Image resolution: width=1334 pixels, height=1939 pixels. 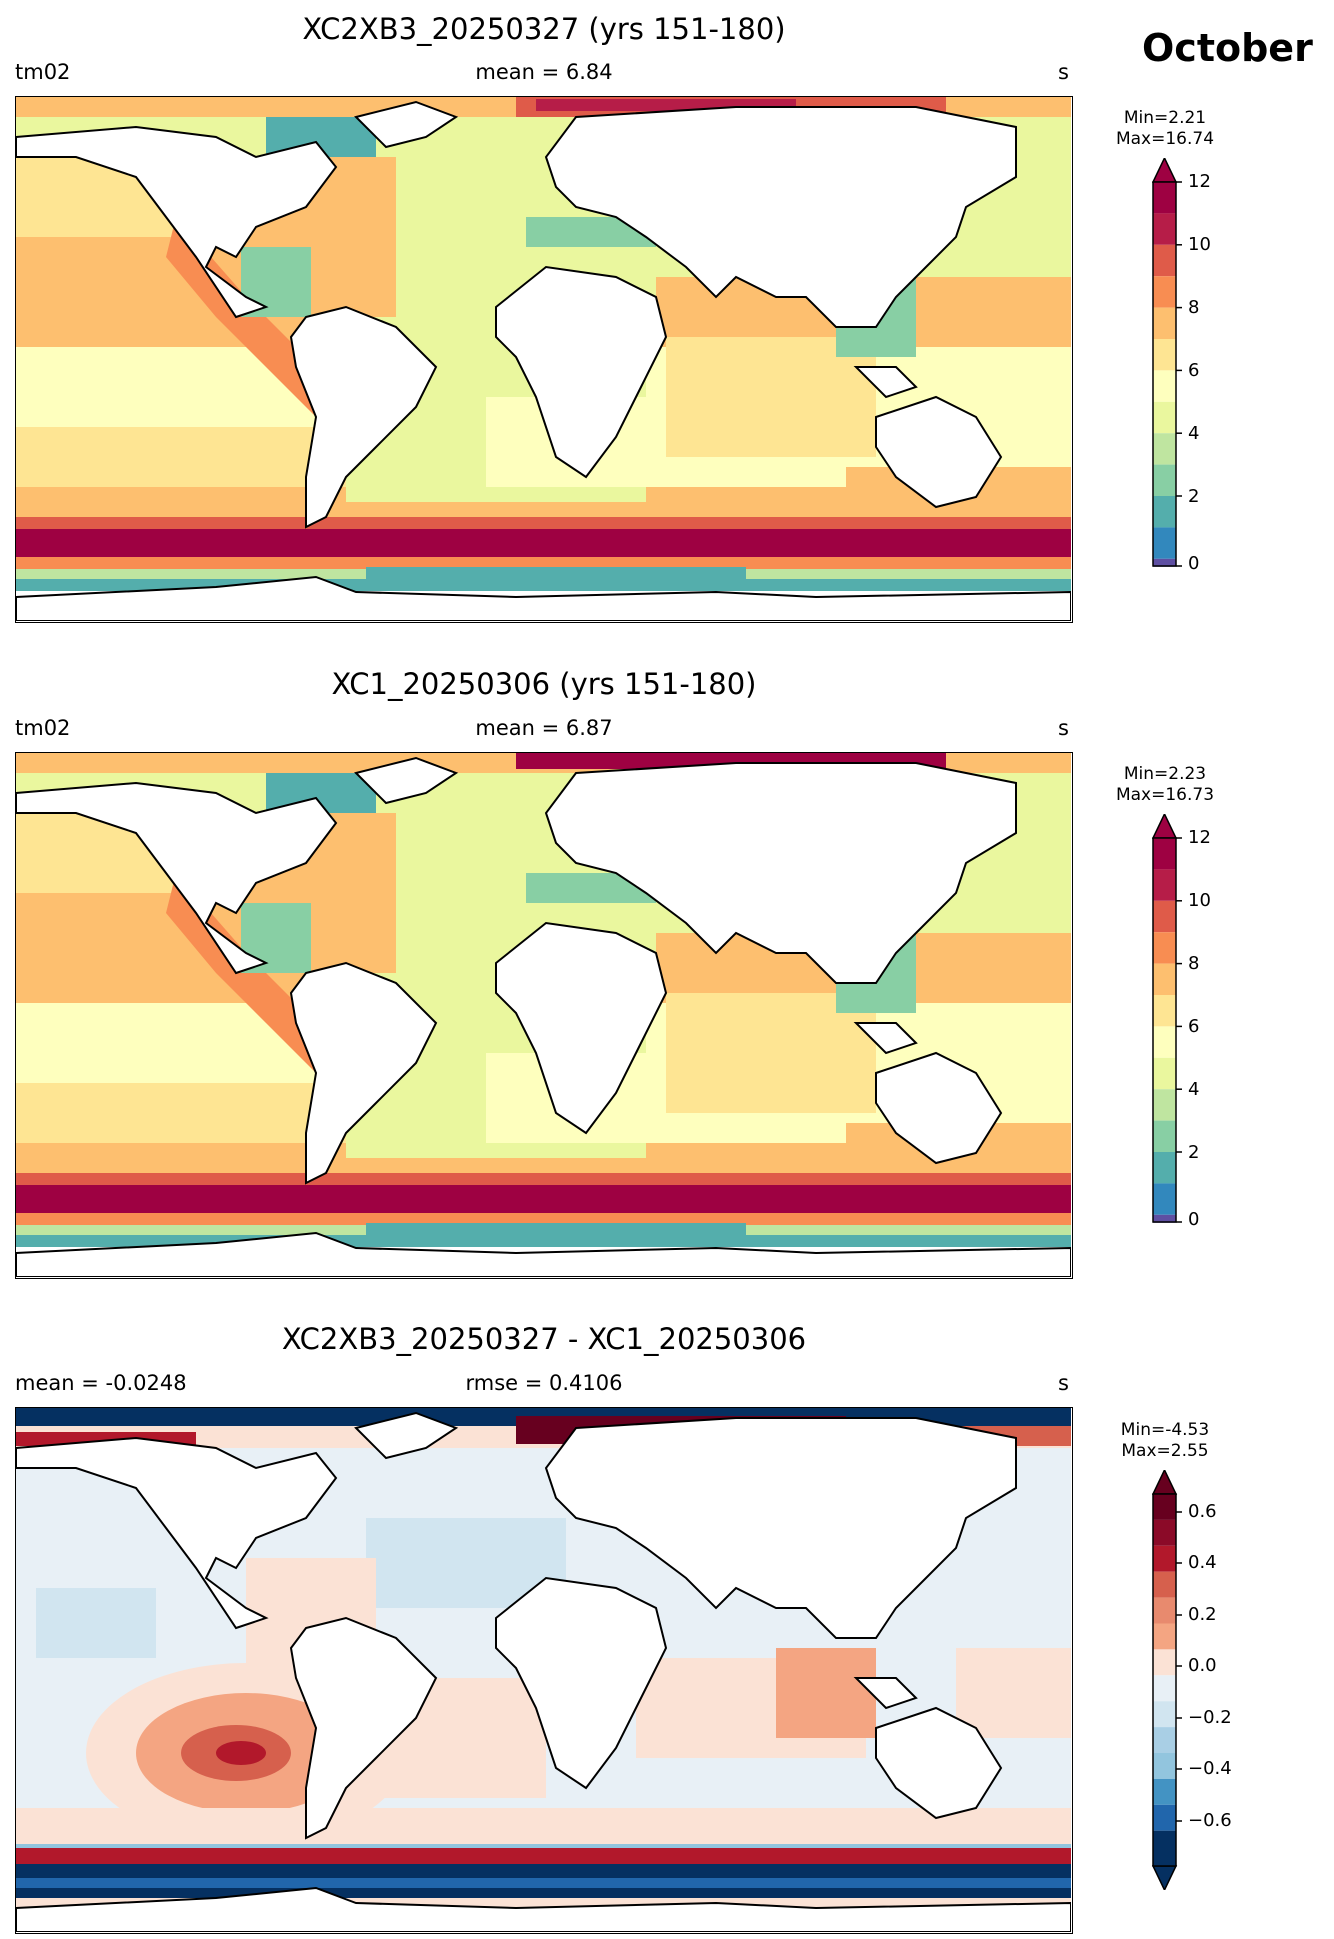 What do you see at coordinates (1165, 1451) in the screenshot?
I see `panel-3-max-label: Max=2.55` at bounding box center [1165, 1451].